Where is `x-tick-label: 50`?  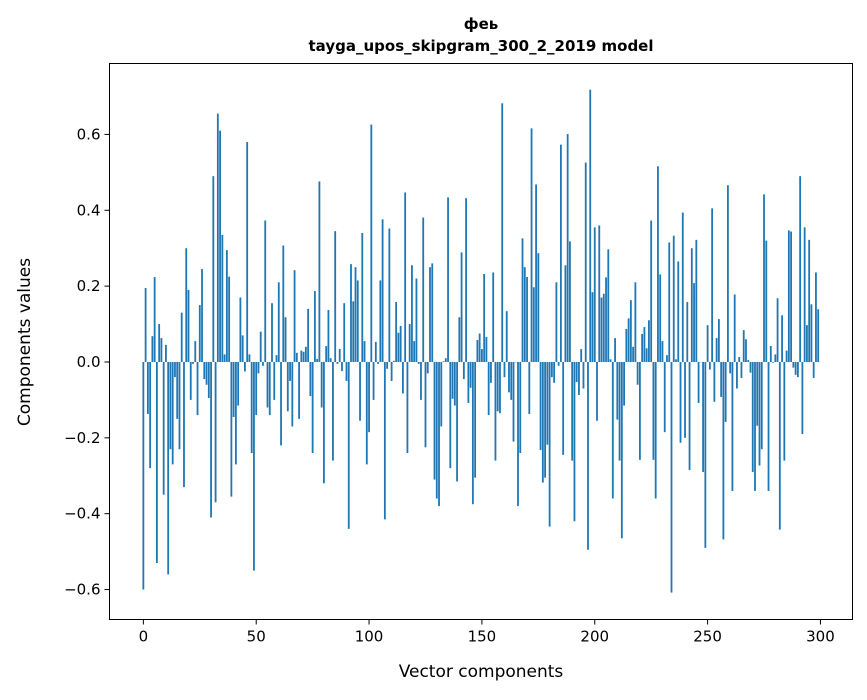
x-tick-label: 50 is located at coordinates (256, 637).